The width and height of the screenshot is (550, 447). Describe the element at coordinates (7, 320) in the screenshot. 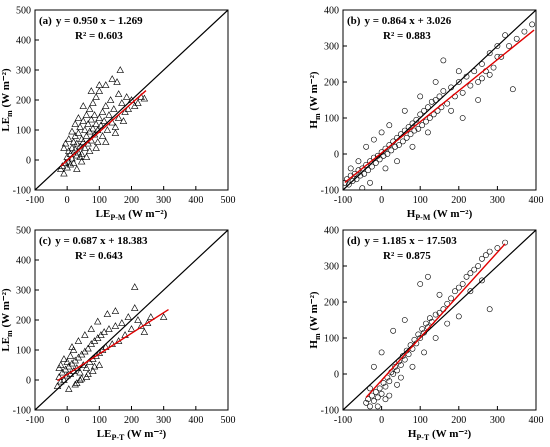

I see `y-axis-label: LEm (W m⁻²)` at that location.